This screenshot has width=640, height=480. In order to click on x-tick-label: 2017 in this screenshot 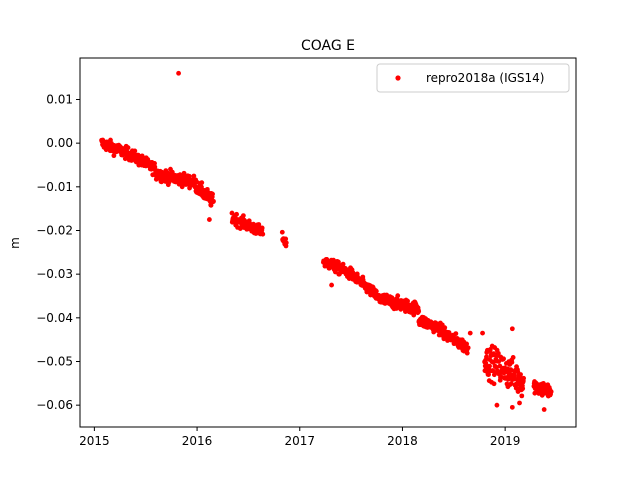, I will do `click(299, 441)`.